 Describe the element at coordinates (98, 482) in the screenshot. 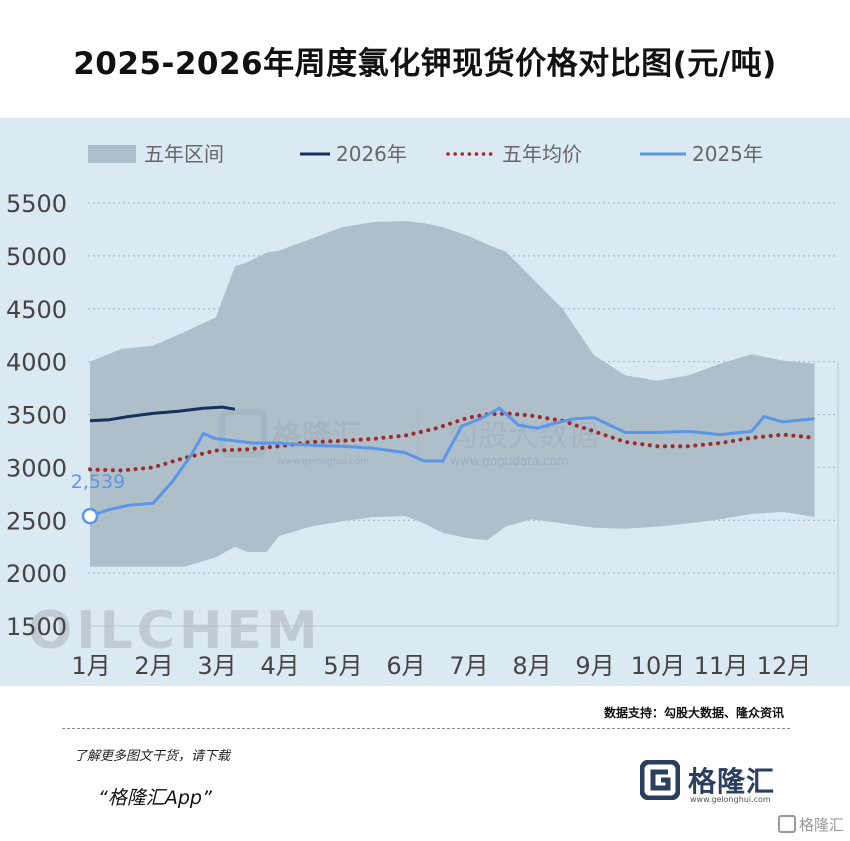

I see `annotation-label: 2,539` at that location.